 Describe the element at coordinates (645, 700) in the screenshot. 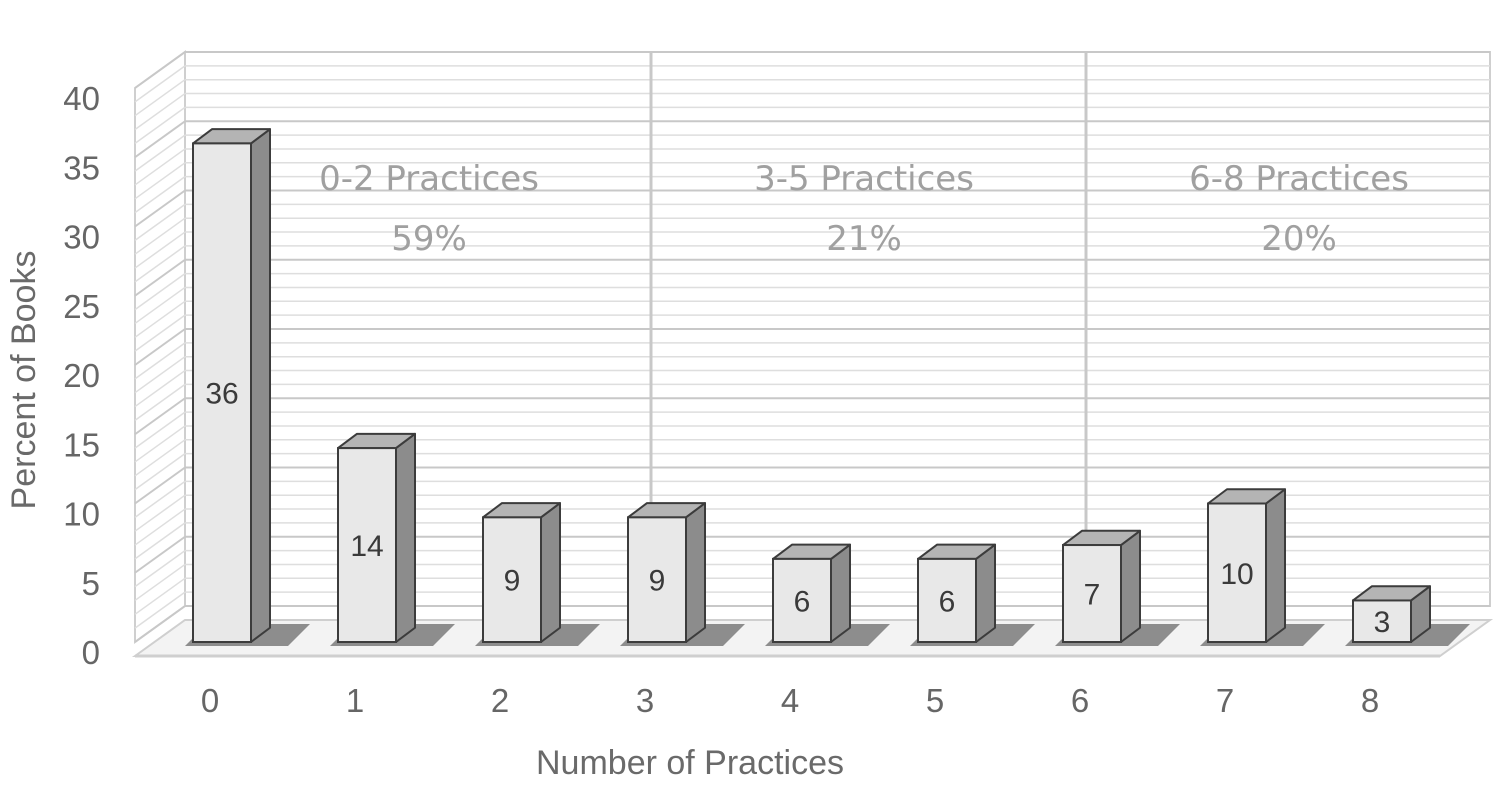

I see `x-tick-label: 3` at that location.